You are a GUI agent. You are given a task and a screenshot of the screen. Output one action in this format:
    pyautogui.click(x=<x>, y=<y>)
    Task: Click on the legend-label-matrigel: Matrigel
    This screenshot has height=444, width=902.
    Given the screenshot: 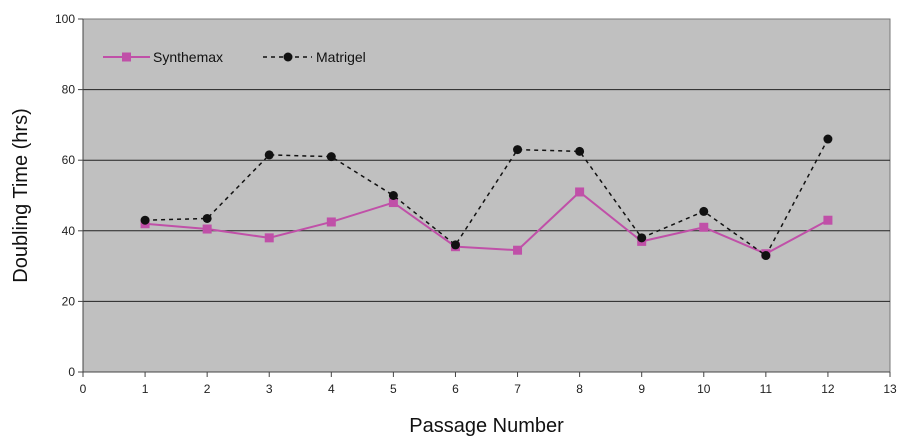 What is the action you would take?
    pyautogui.click(x=341, y=57)
    